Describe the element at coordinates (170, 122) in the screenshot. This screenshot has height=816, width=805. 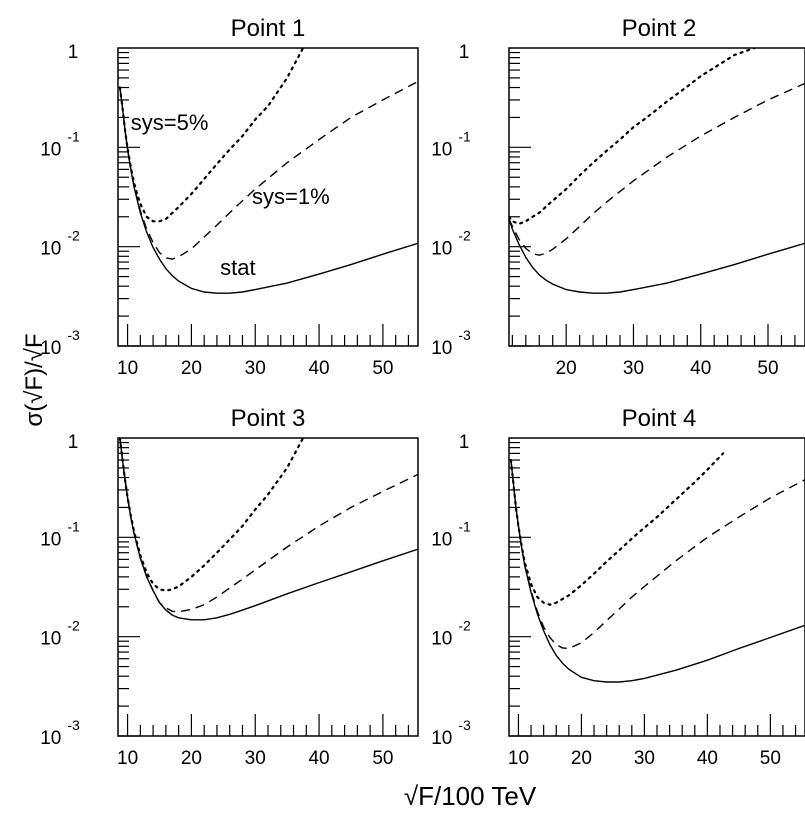
I see `annotation-label: sys=5%` at that location.